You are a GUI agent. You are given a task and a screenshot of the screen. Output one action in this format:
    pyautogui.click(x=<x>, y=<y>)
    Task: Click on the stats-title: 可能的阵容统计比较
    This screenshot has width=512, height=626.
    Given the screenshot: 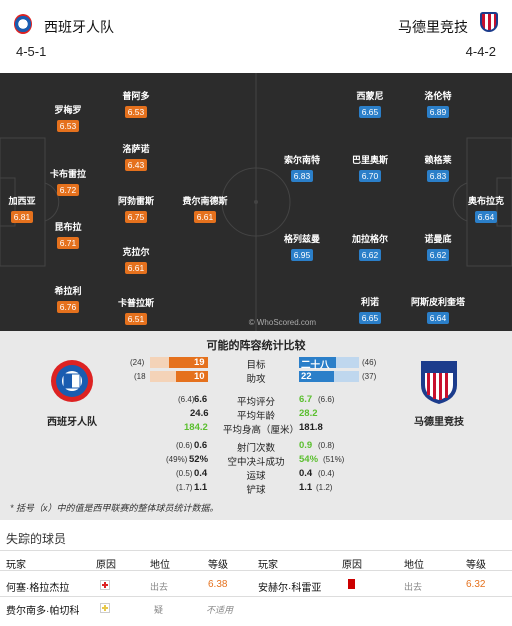 What is the action you would take?
    pyautogui.click(x=256, y=346)
    